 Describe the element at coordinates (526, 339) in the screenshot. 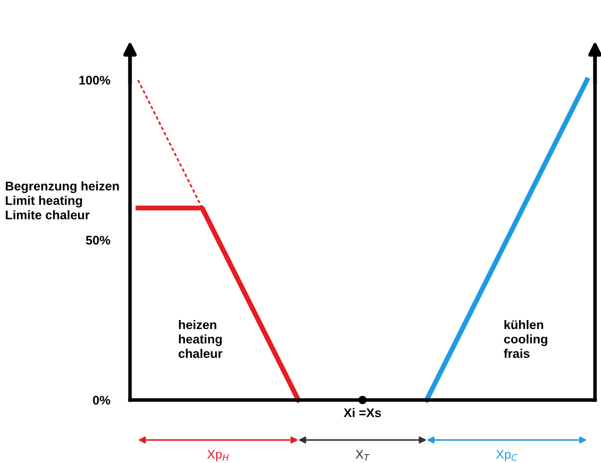

I see `text: kühlen cooling frais` at that location.